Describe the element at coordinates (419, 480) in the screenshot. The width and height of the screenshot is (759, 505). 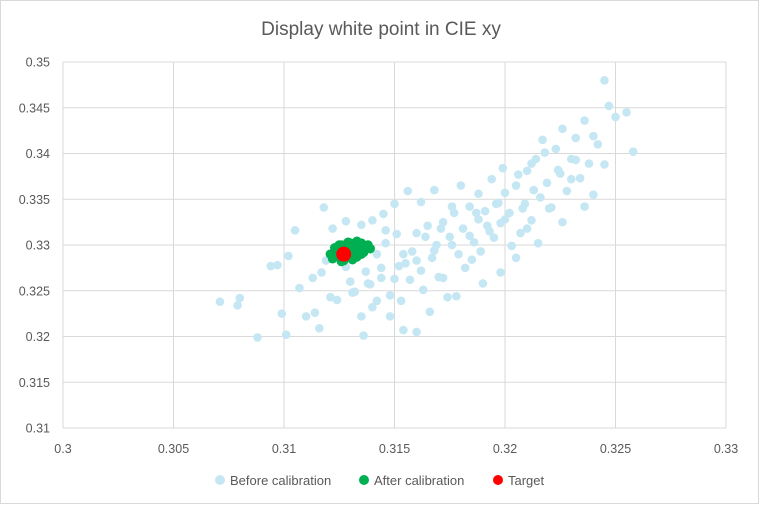
I see `legend-label: After calibration` at that location.